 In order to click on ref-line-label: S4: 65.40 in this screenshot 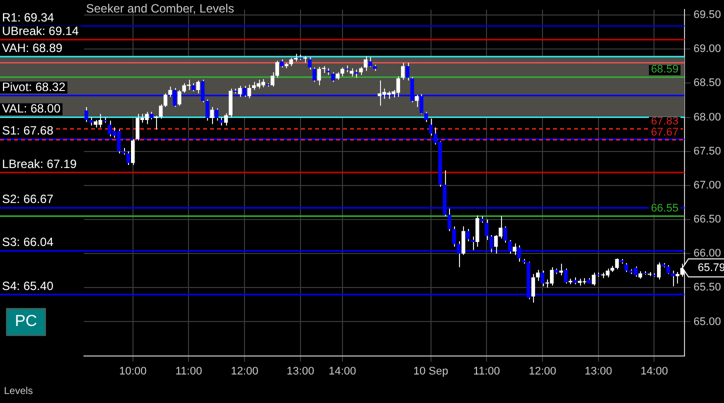, I will do `click(28, 285)`.